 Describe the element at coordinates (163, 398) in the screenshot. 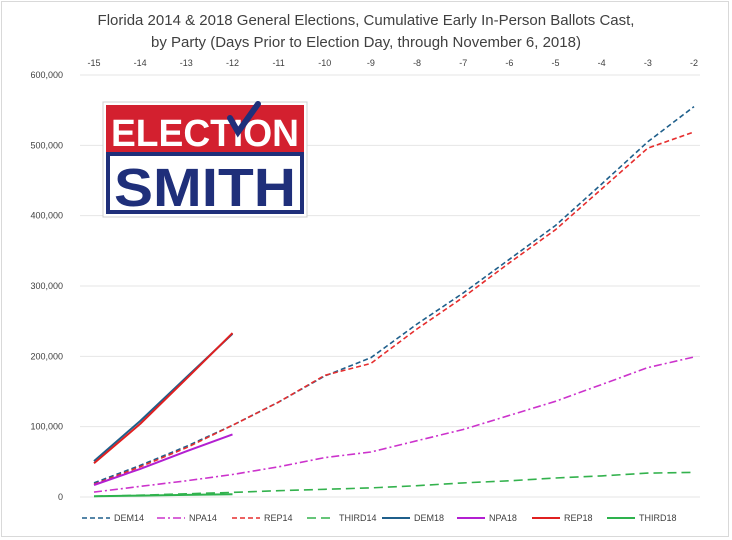

I see `series-line-rep18` at that location.